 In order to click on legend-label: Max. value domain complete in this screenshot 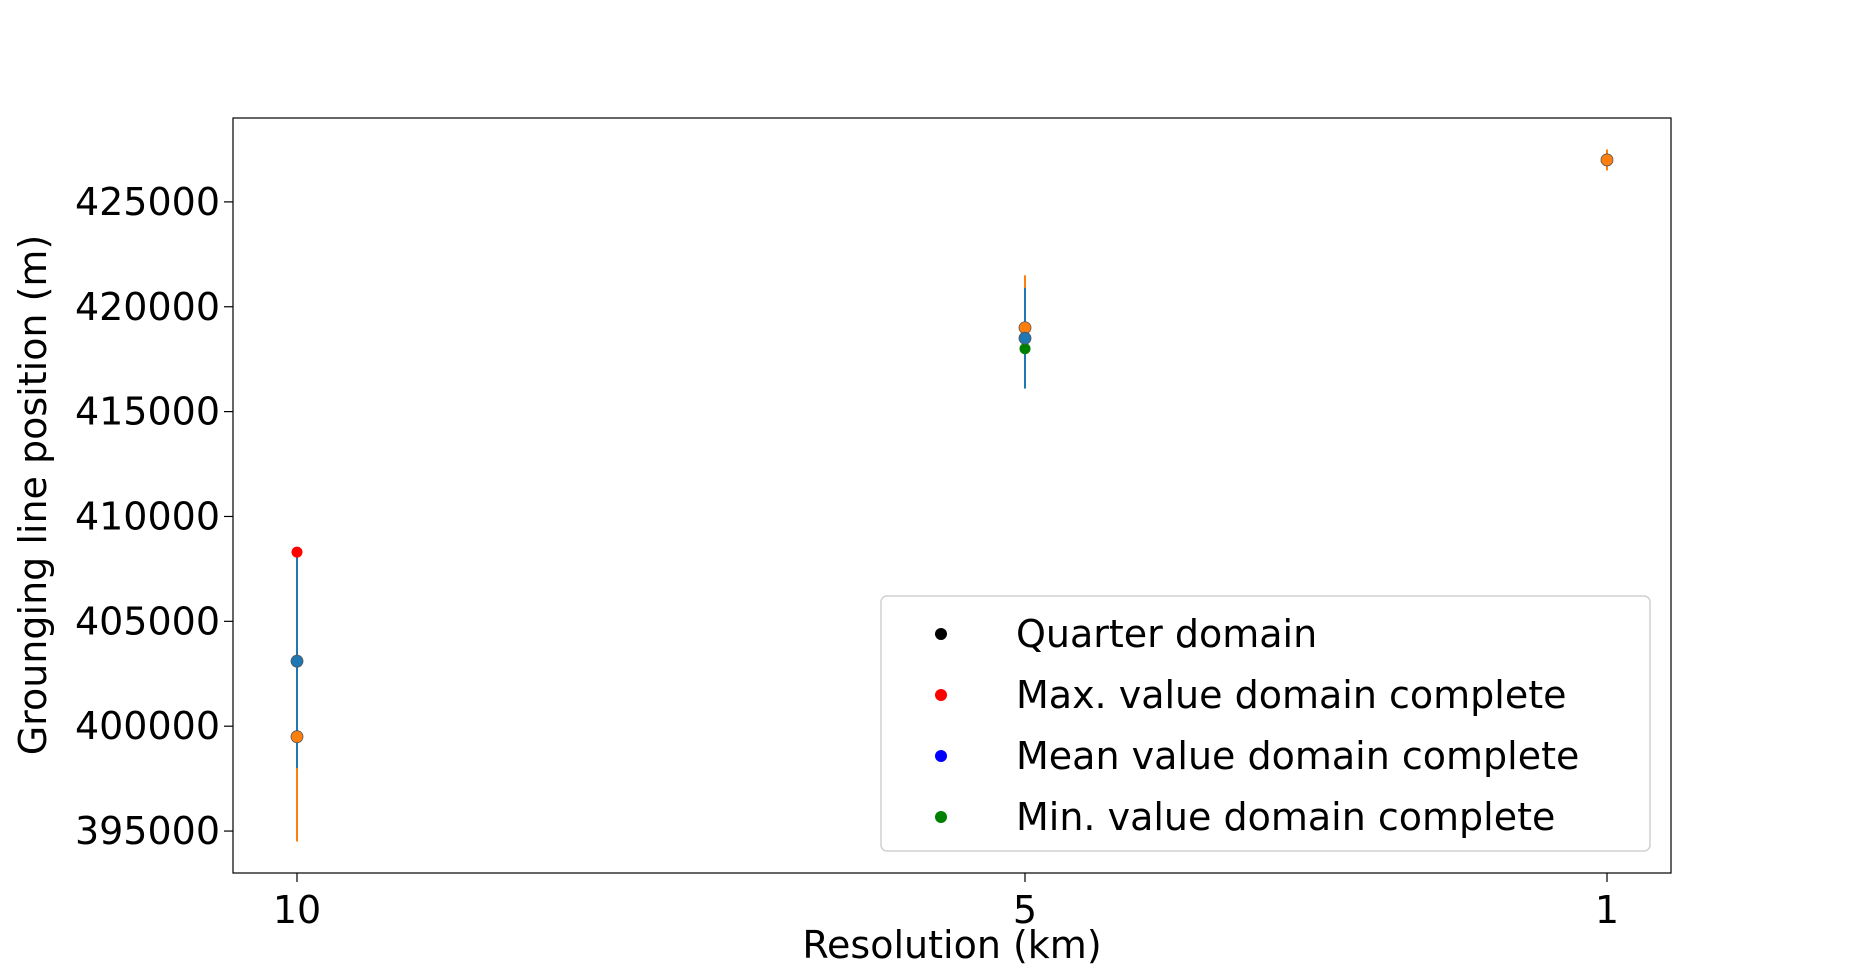, I will do `click(1291, 695)`.